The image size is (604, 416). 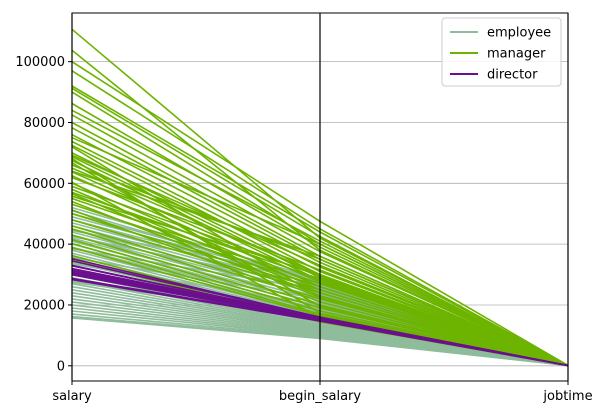 What do you see at coordinates (43, 214) in the screenshot?
I see `y-ticks: 0 20000 40000 60000 80000 100000` at bounding box center [43, 214].